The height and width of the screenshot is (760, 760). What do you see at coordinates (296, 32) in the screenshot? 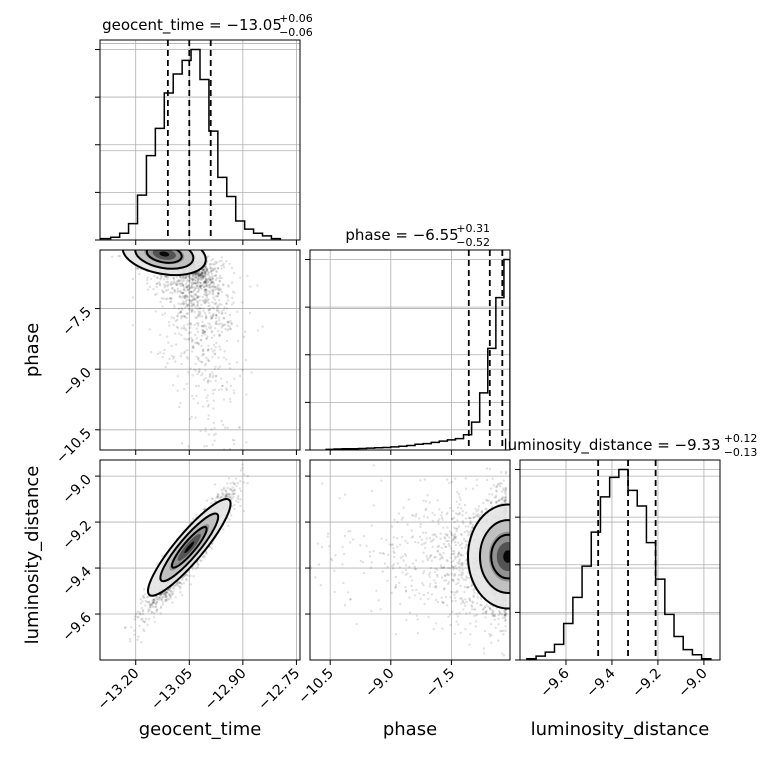
I see `title-lower-error: −0.06` at bounding box center [296, 32].